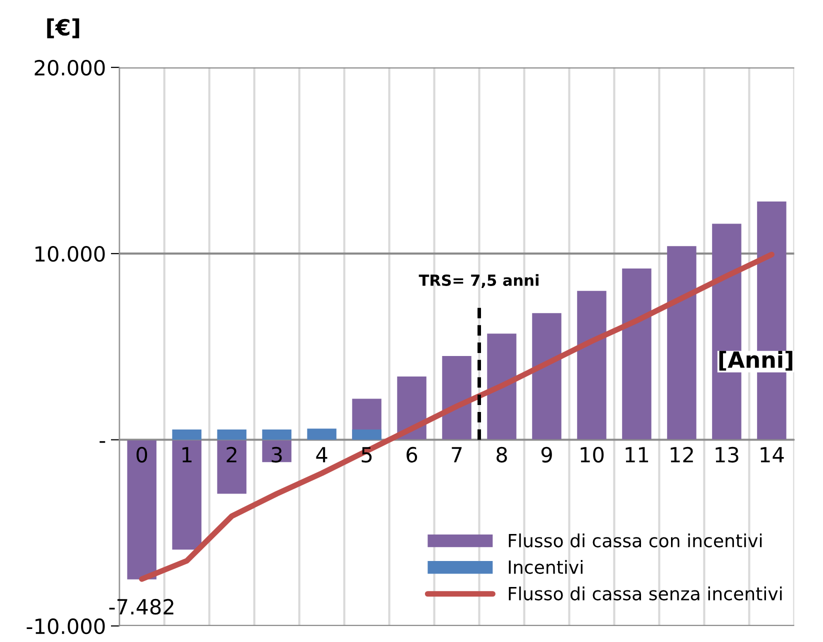 The height and width of the screenshot is (642, 823). What do you see at coordinates (755, 360) in the screenshot?
I see `x-axis-title: [Anni]` at bounding box center [755, 360].